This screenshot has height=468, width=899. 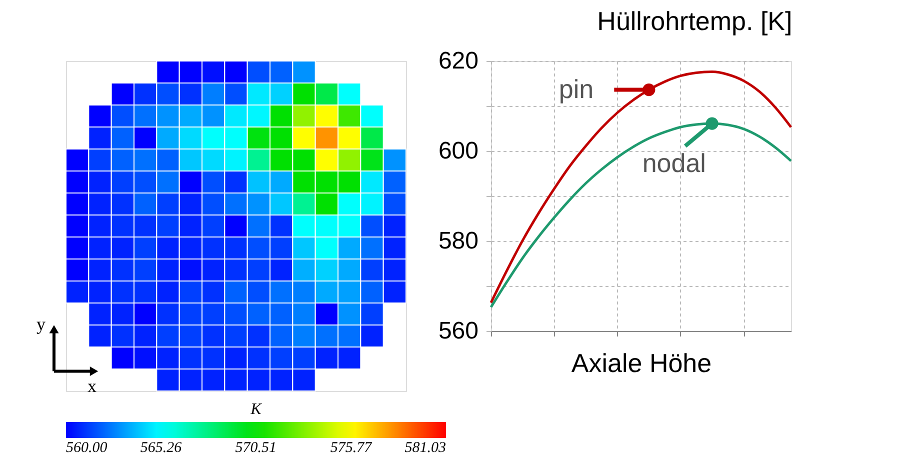 I want to click on chart-title: Hüllrohrtemp. [K], so click(x=694, y=21).